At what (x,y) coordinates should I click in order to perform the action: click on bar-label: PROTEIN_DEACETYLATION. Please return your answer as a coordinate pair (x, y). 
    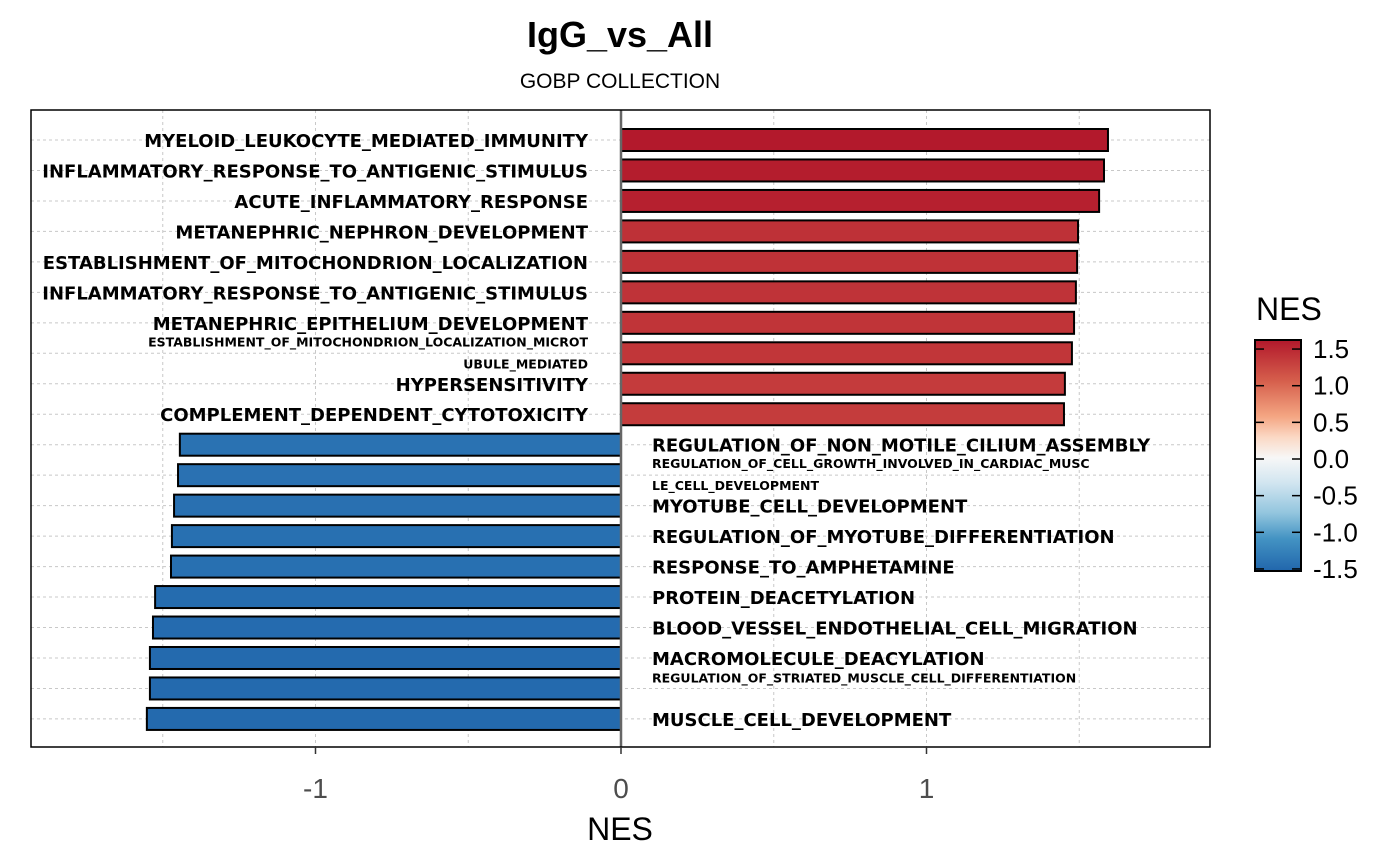
    Looking at the image, I should click on (783, 598).